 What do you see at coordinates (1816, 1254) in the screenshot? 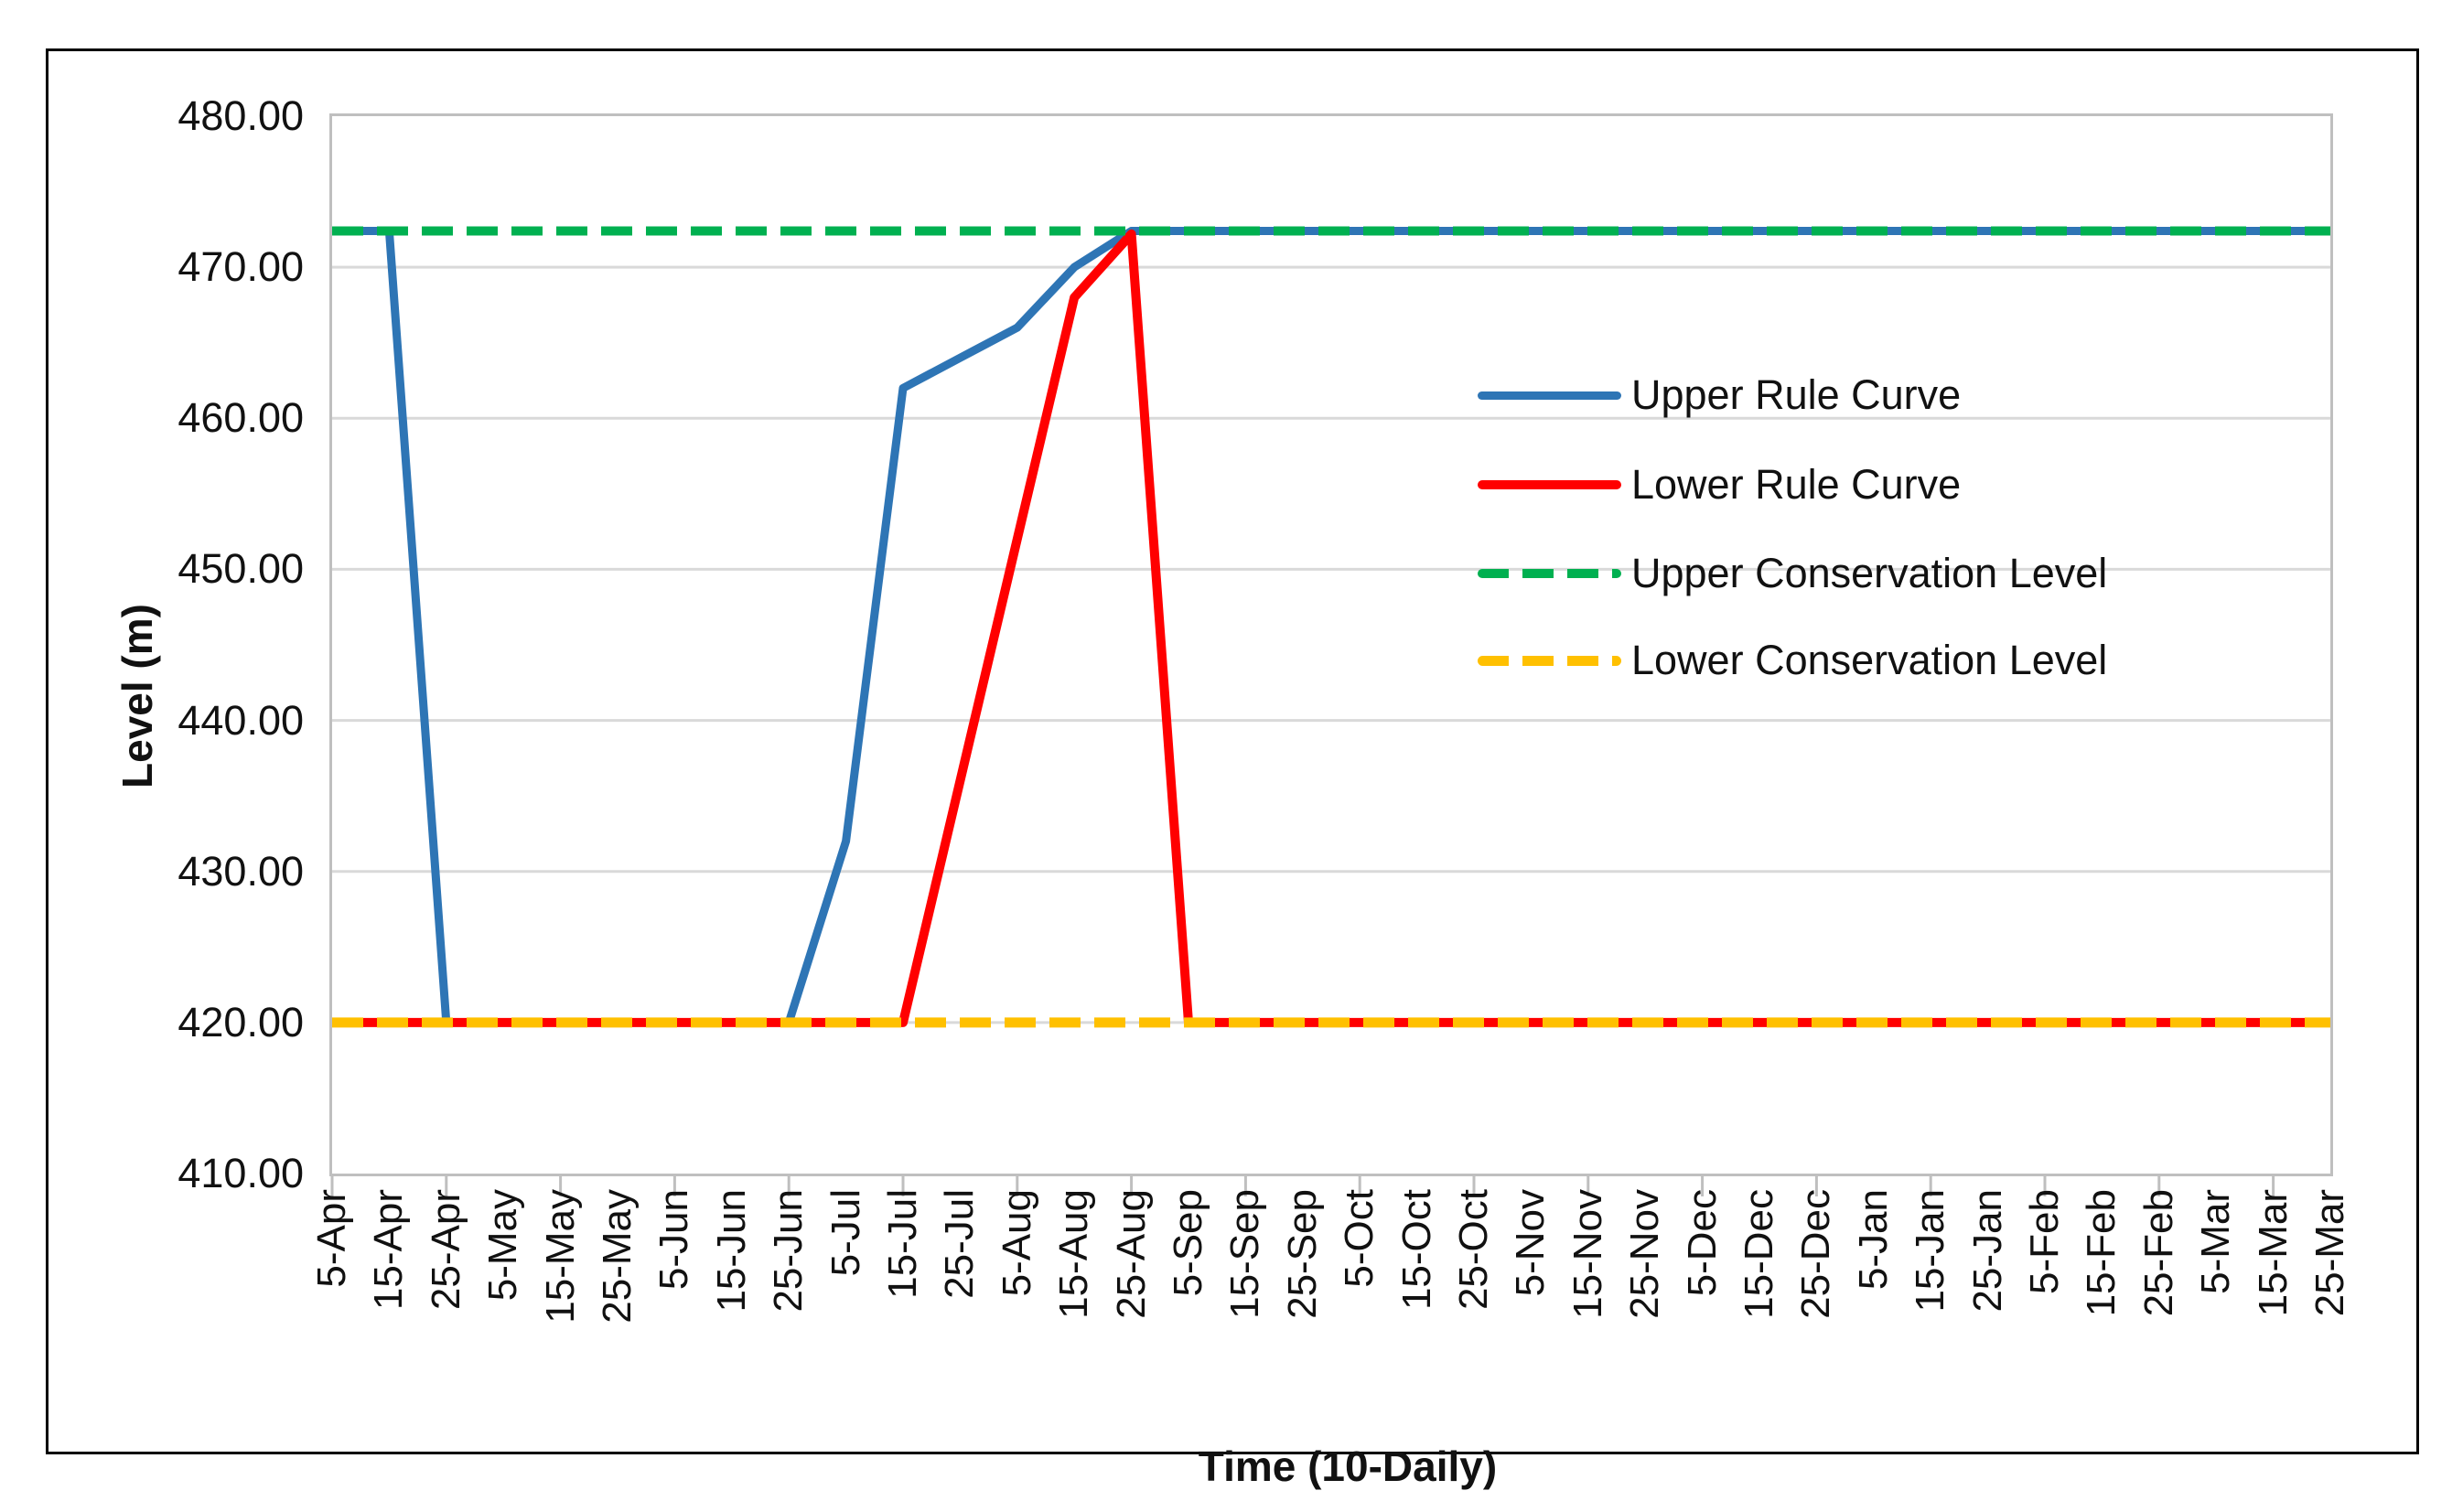
I see `x-tick-label: 25-Dec` at bounding box center [1816, 1254].